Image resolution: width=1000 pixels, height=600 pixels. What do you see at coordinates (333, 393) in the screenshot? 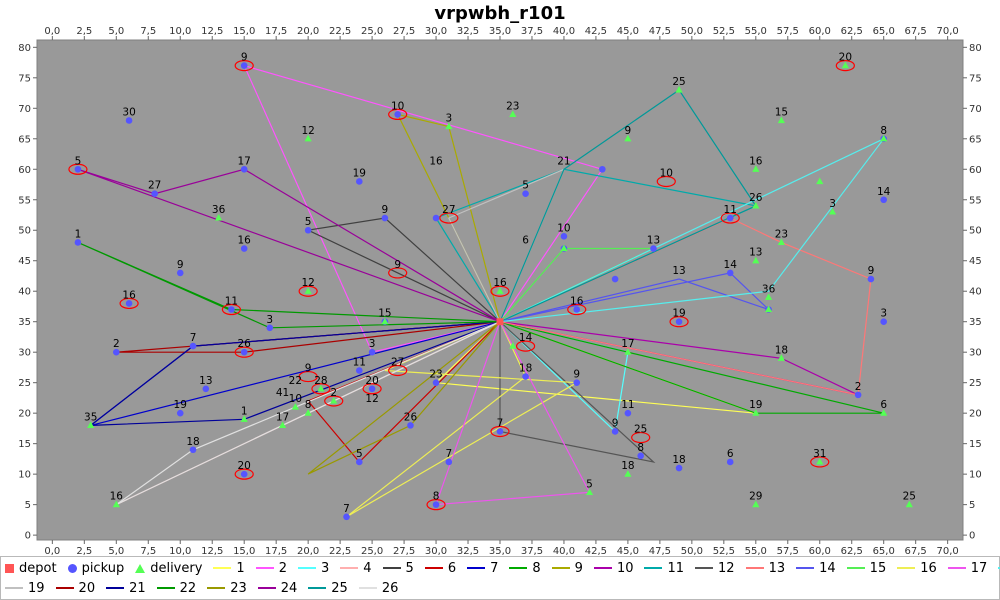
I see `point-label: 2` at bounding box center [333, 393].